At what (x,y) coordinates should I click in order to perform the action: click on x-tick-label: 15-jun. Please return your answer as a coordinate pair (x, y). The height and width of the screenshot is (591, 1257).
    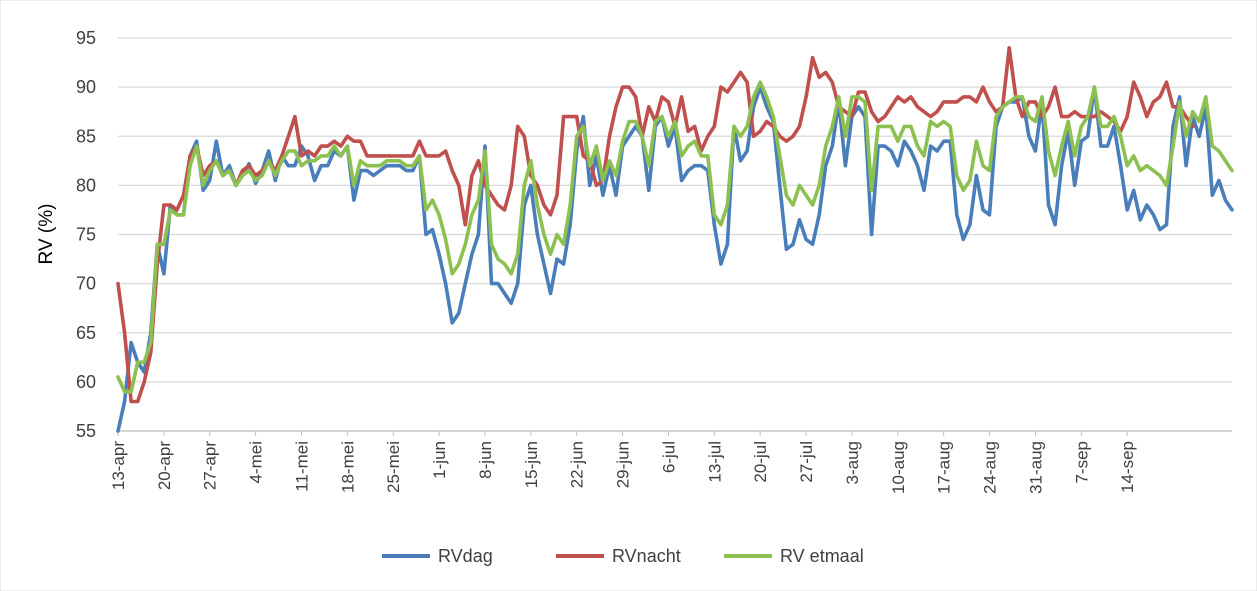
    Looking at the image, I should click on (531, 464).